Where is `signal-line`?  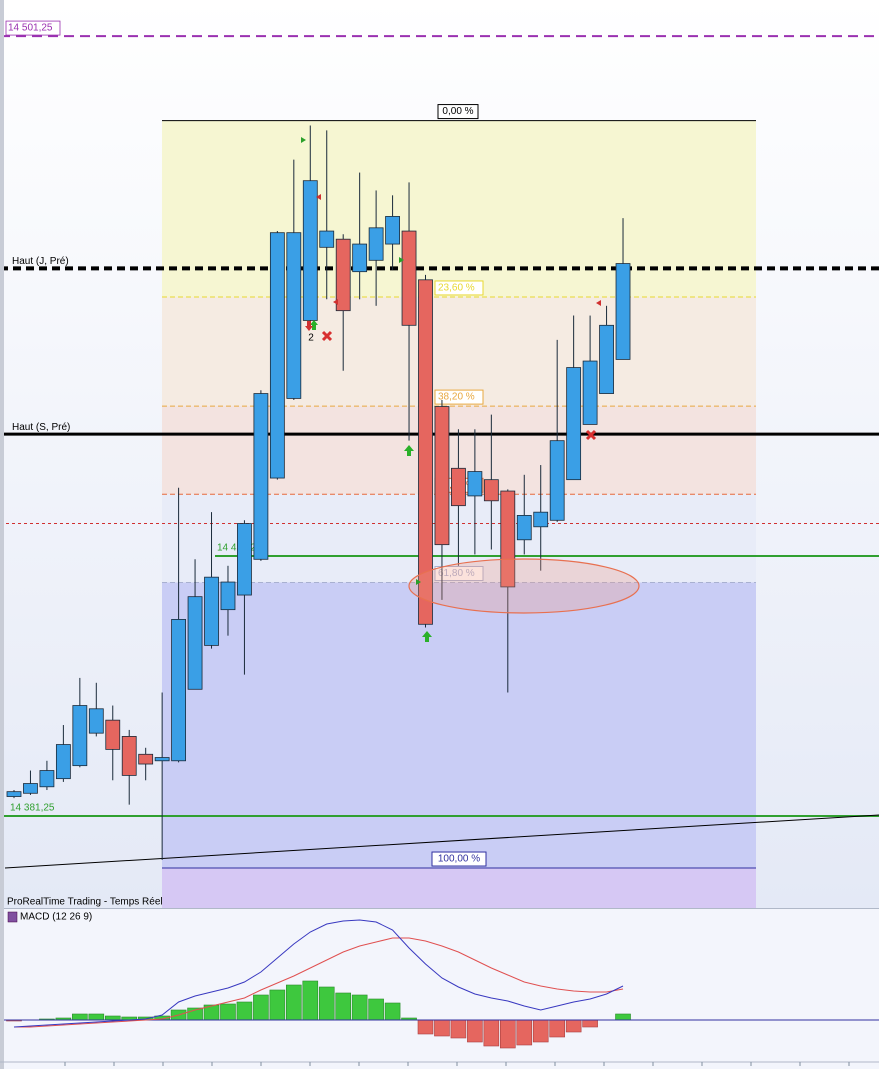 signal-line is located at coordinates (319, 982).